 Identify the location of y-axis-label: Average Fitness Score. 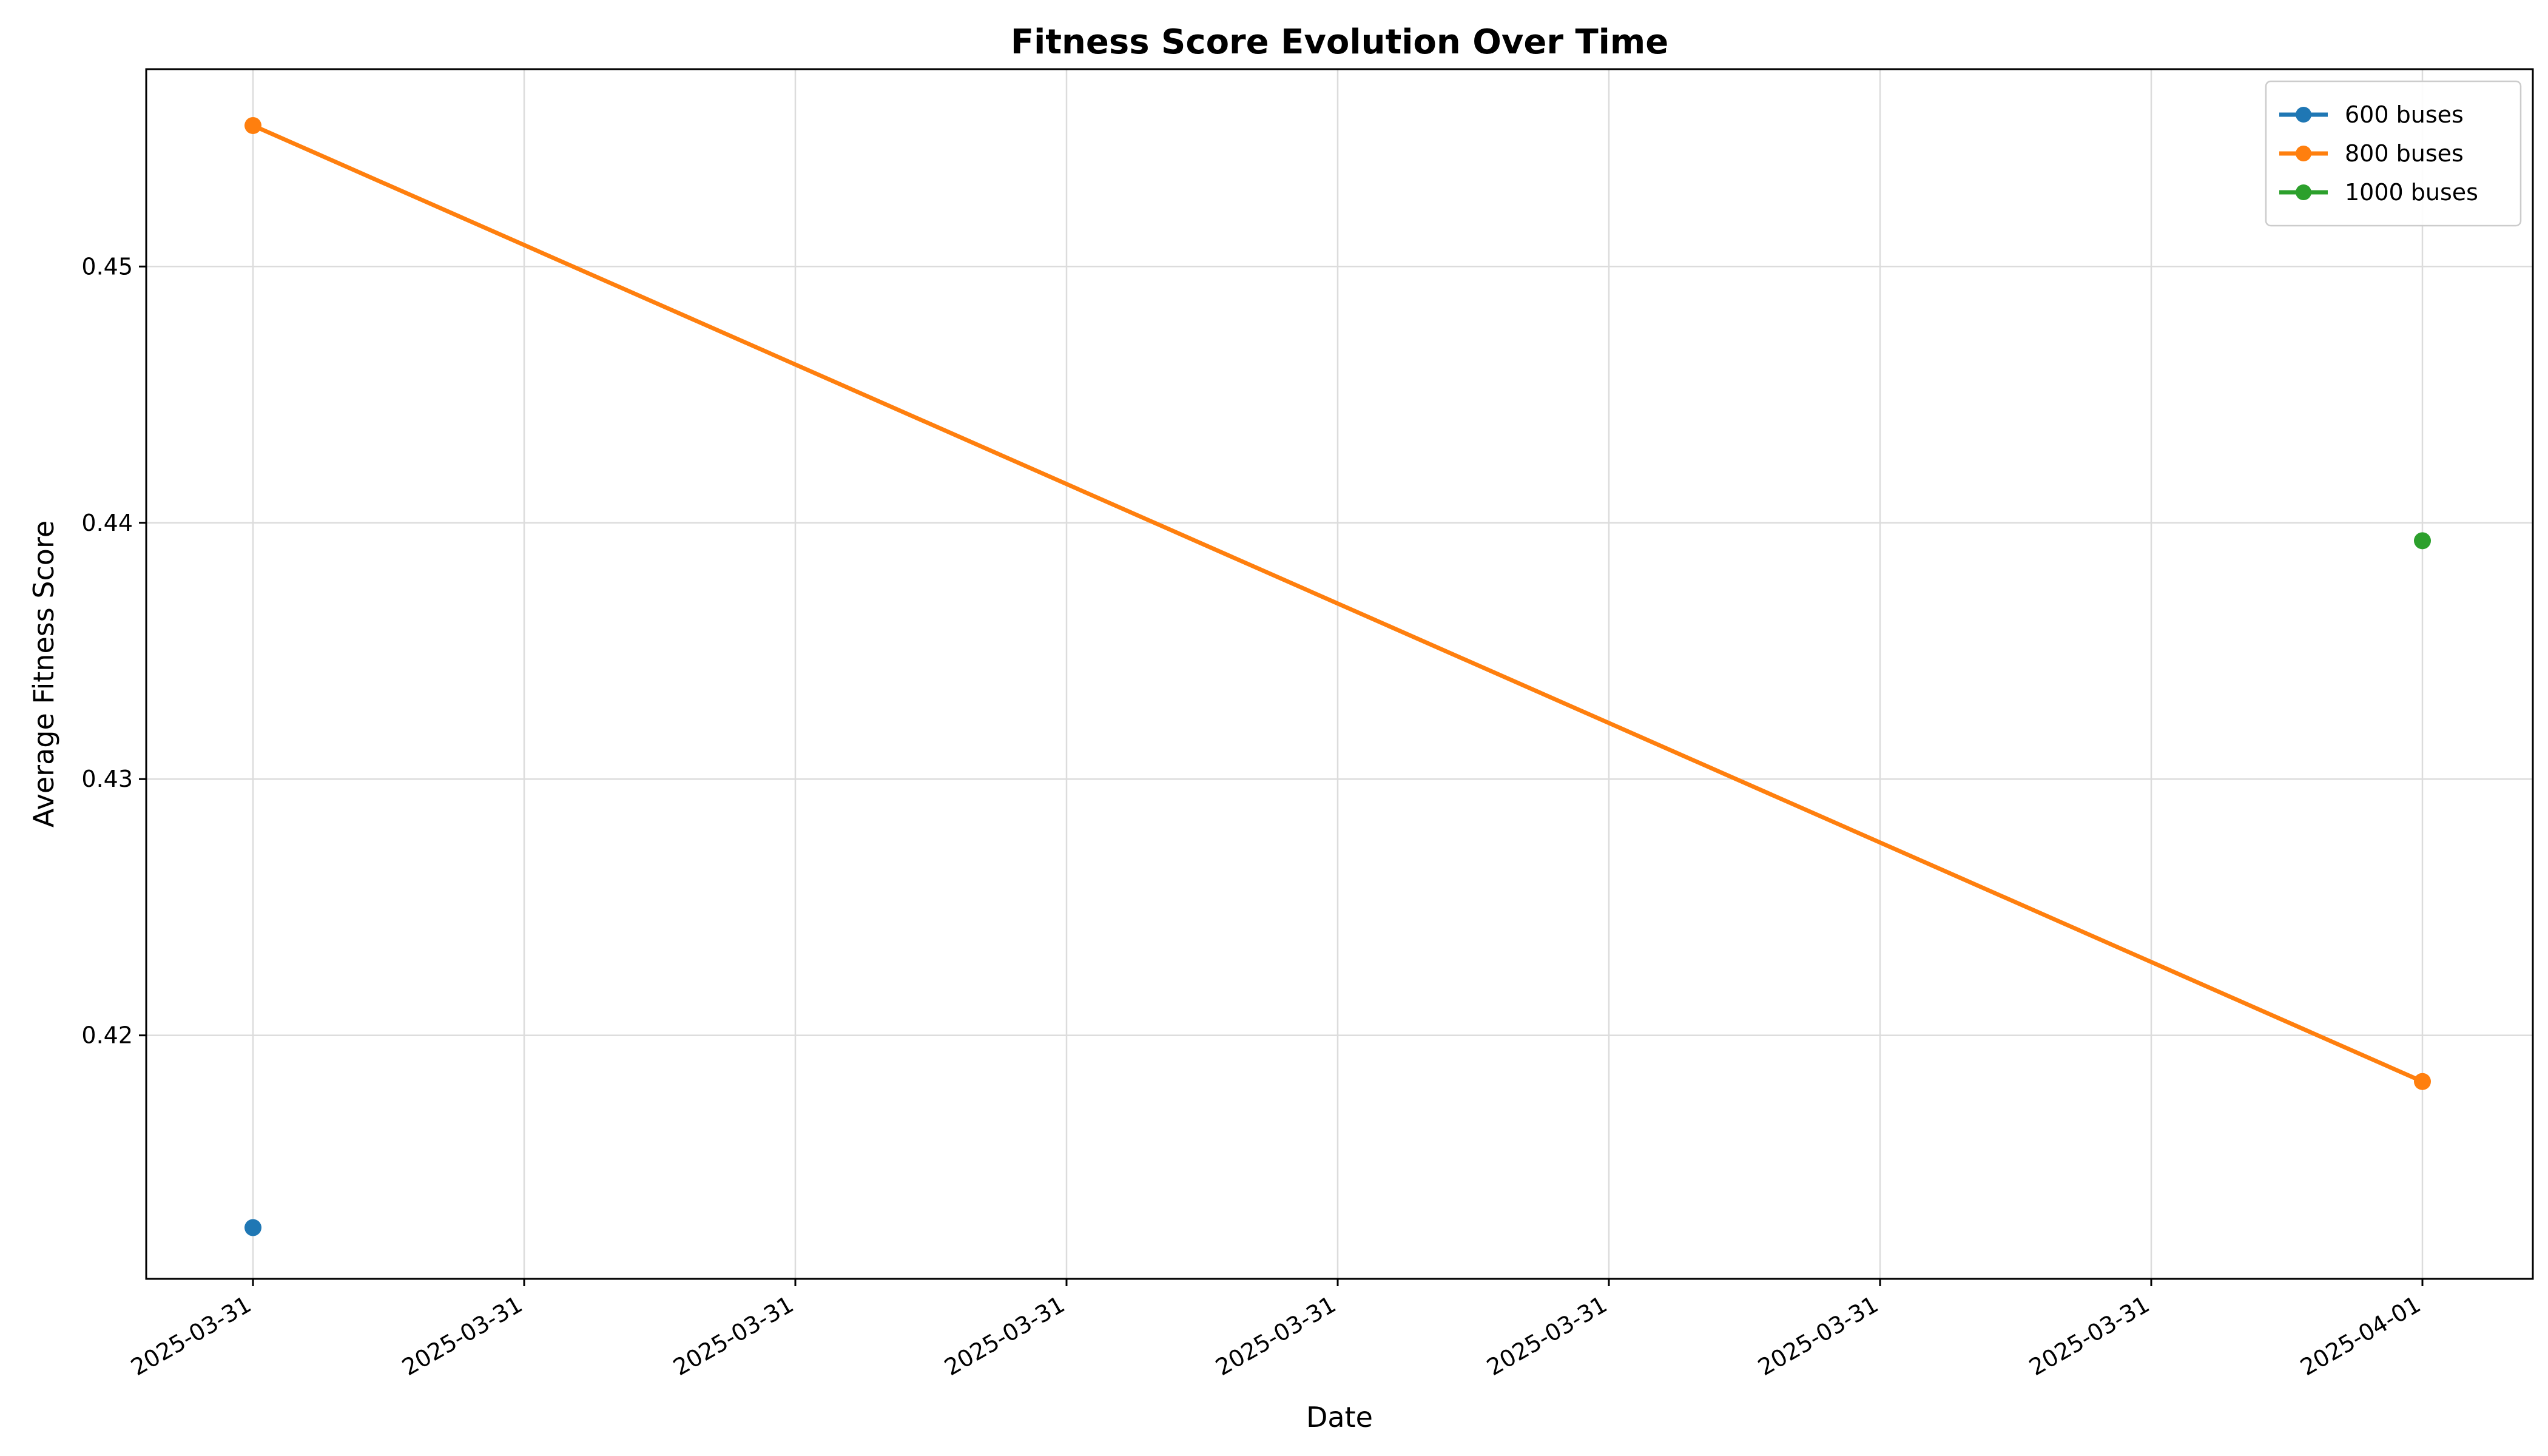
(43, 674).